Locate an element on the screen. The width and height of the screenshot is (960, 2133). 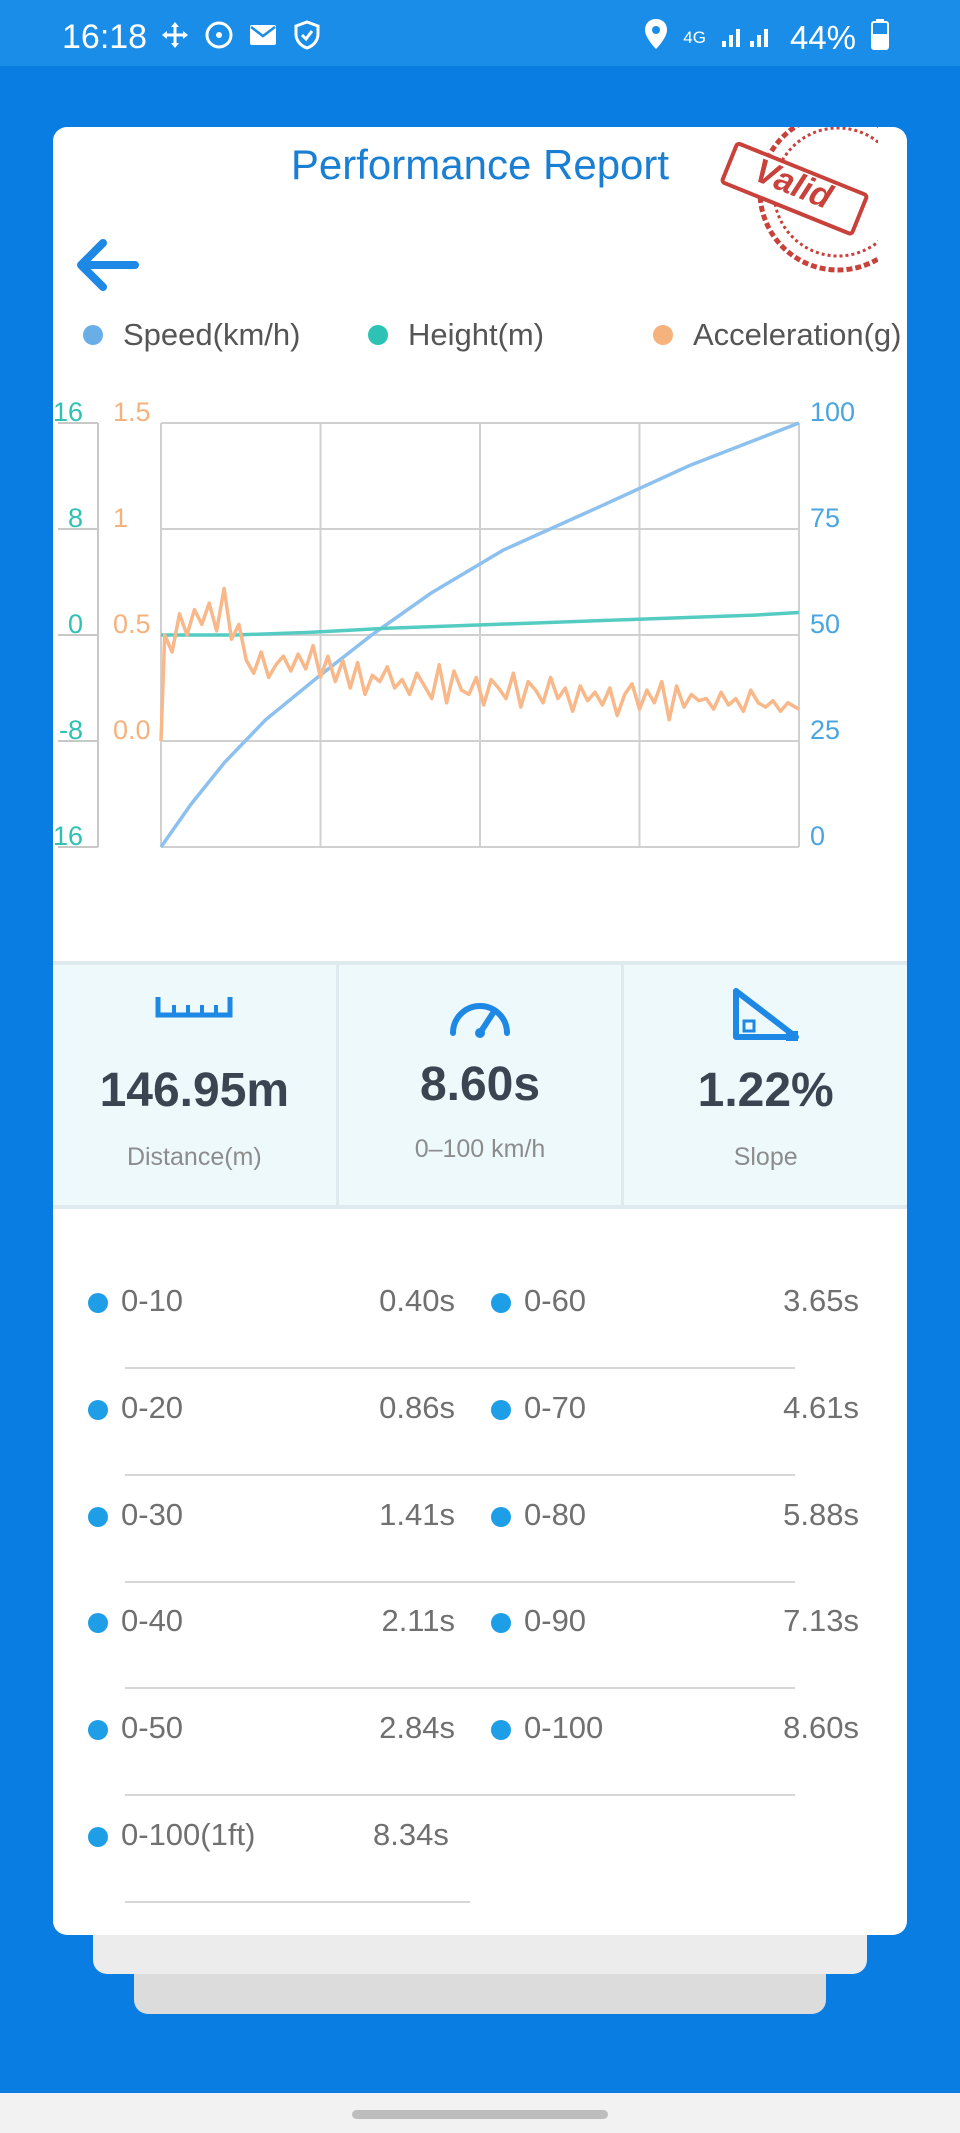
legend-item-height: Height(m) is located at coordinates (510, 335).